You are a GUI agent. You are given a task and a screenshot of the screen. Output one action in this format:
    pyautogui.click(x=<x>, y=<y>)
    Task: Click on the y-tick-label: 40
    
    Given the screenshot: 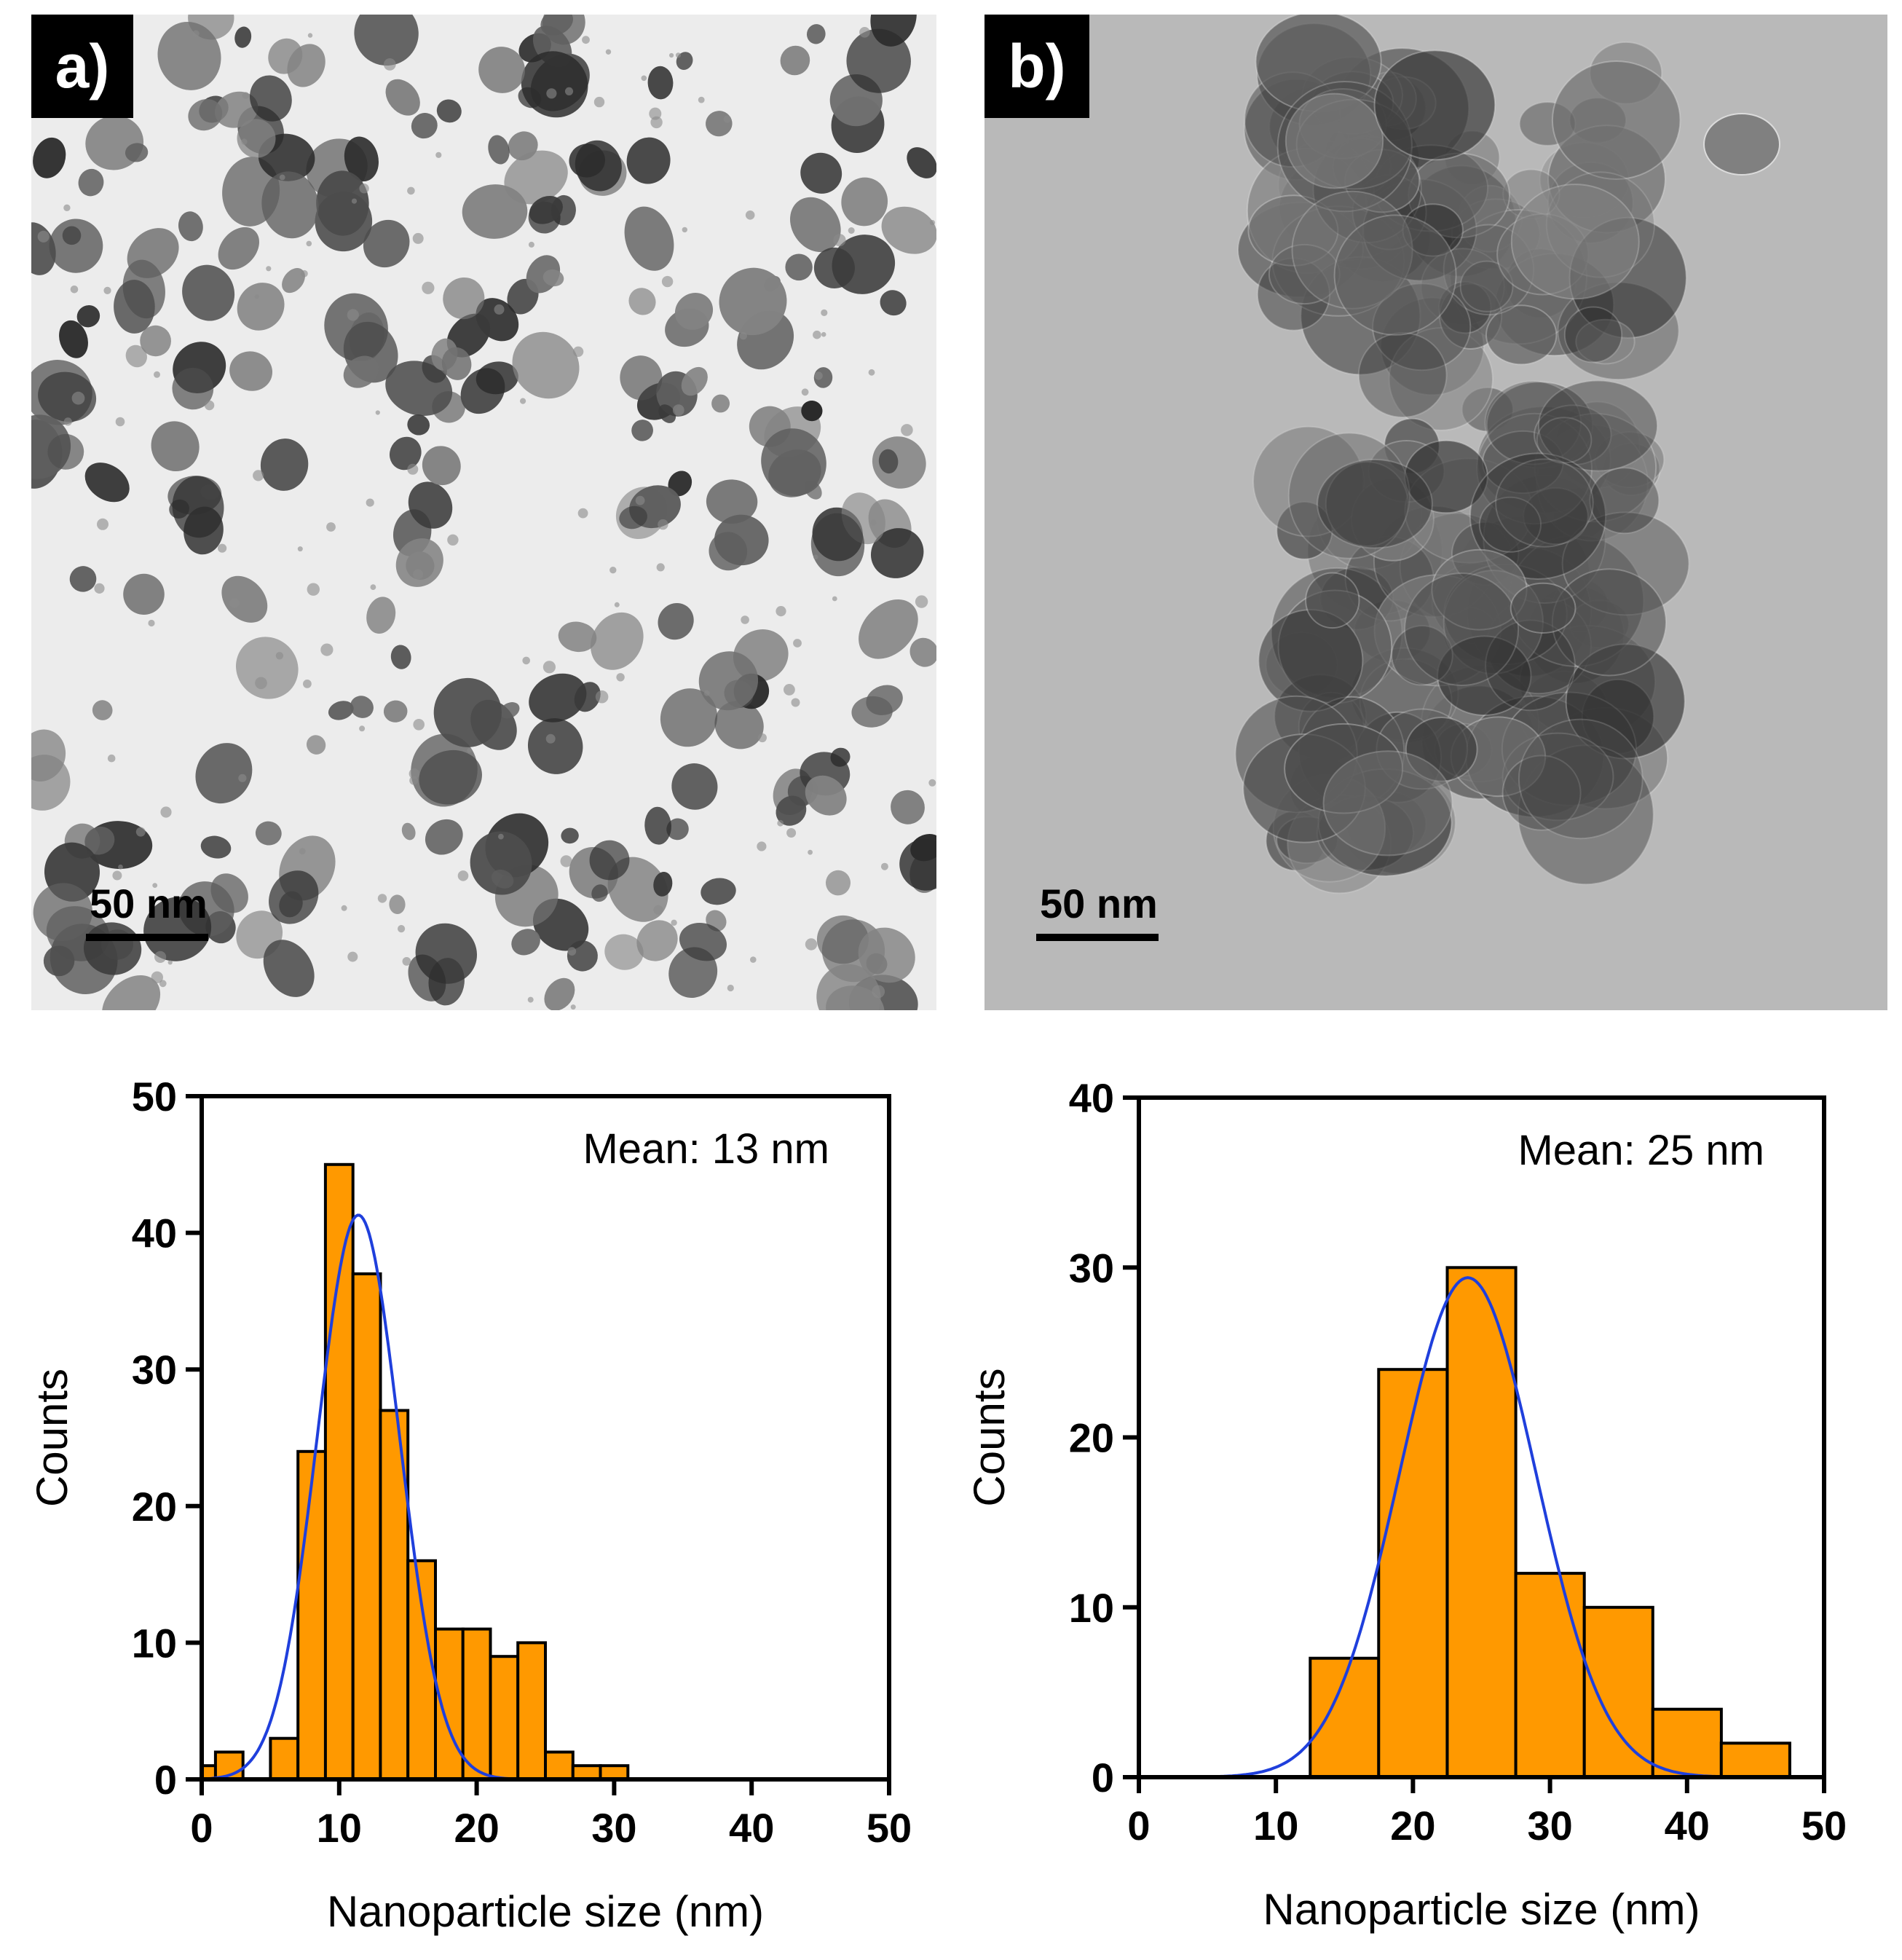 What is the action you would take?
    pyautogui.click(x=1091, y=1098)
    